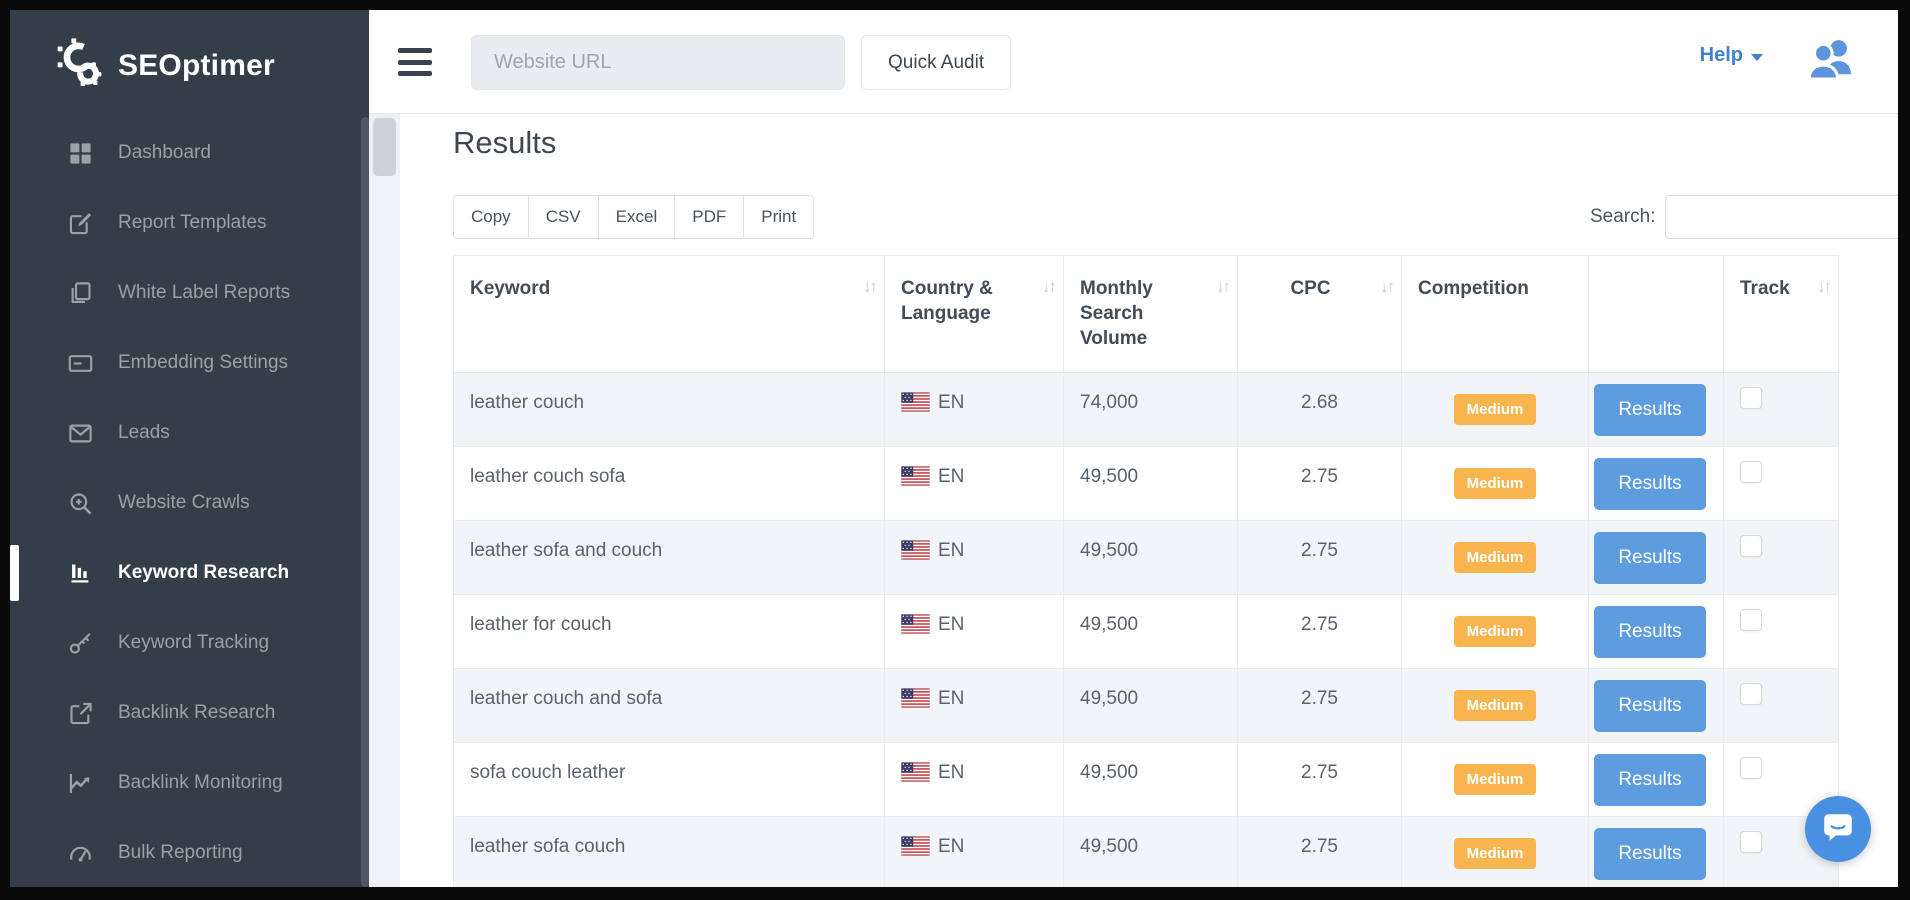 This screenshot has height=900, width=1910. Describe the element at coordinates (80, 433) in the screenshot. I see `leads-icon` at that location.